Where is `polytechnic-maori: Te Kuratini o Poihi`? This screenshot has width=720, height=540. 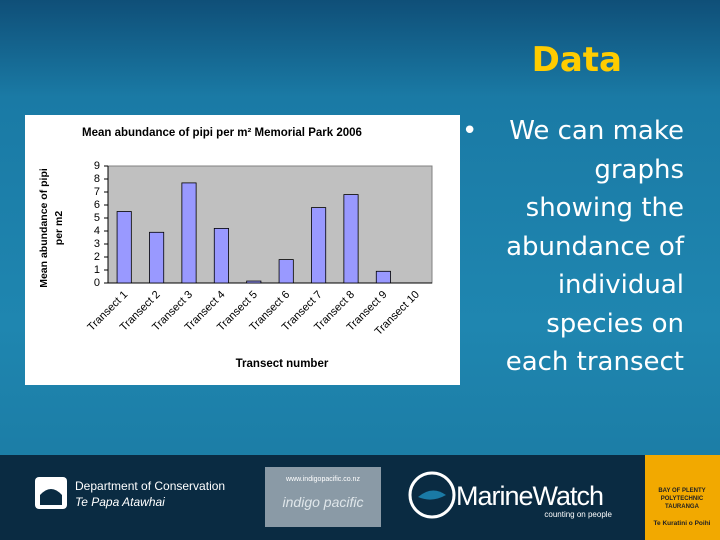 polytechnic-maori: Te Kuratini o Poihi is located at coordinates (682, 523).